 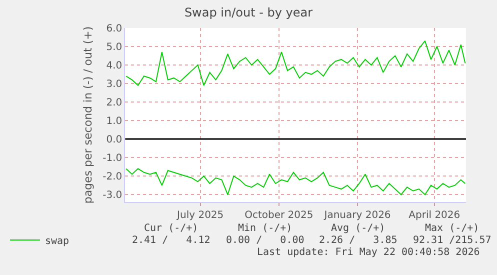 What do you see at coordinates (112, 158) in the screenshot?
I see `y-tick-label: -1.0` at bounding box center [112, 158].